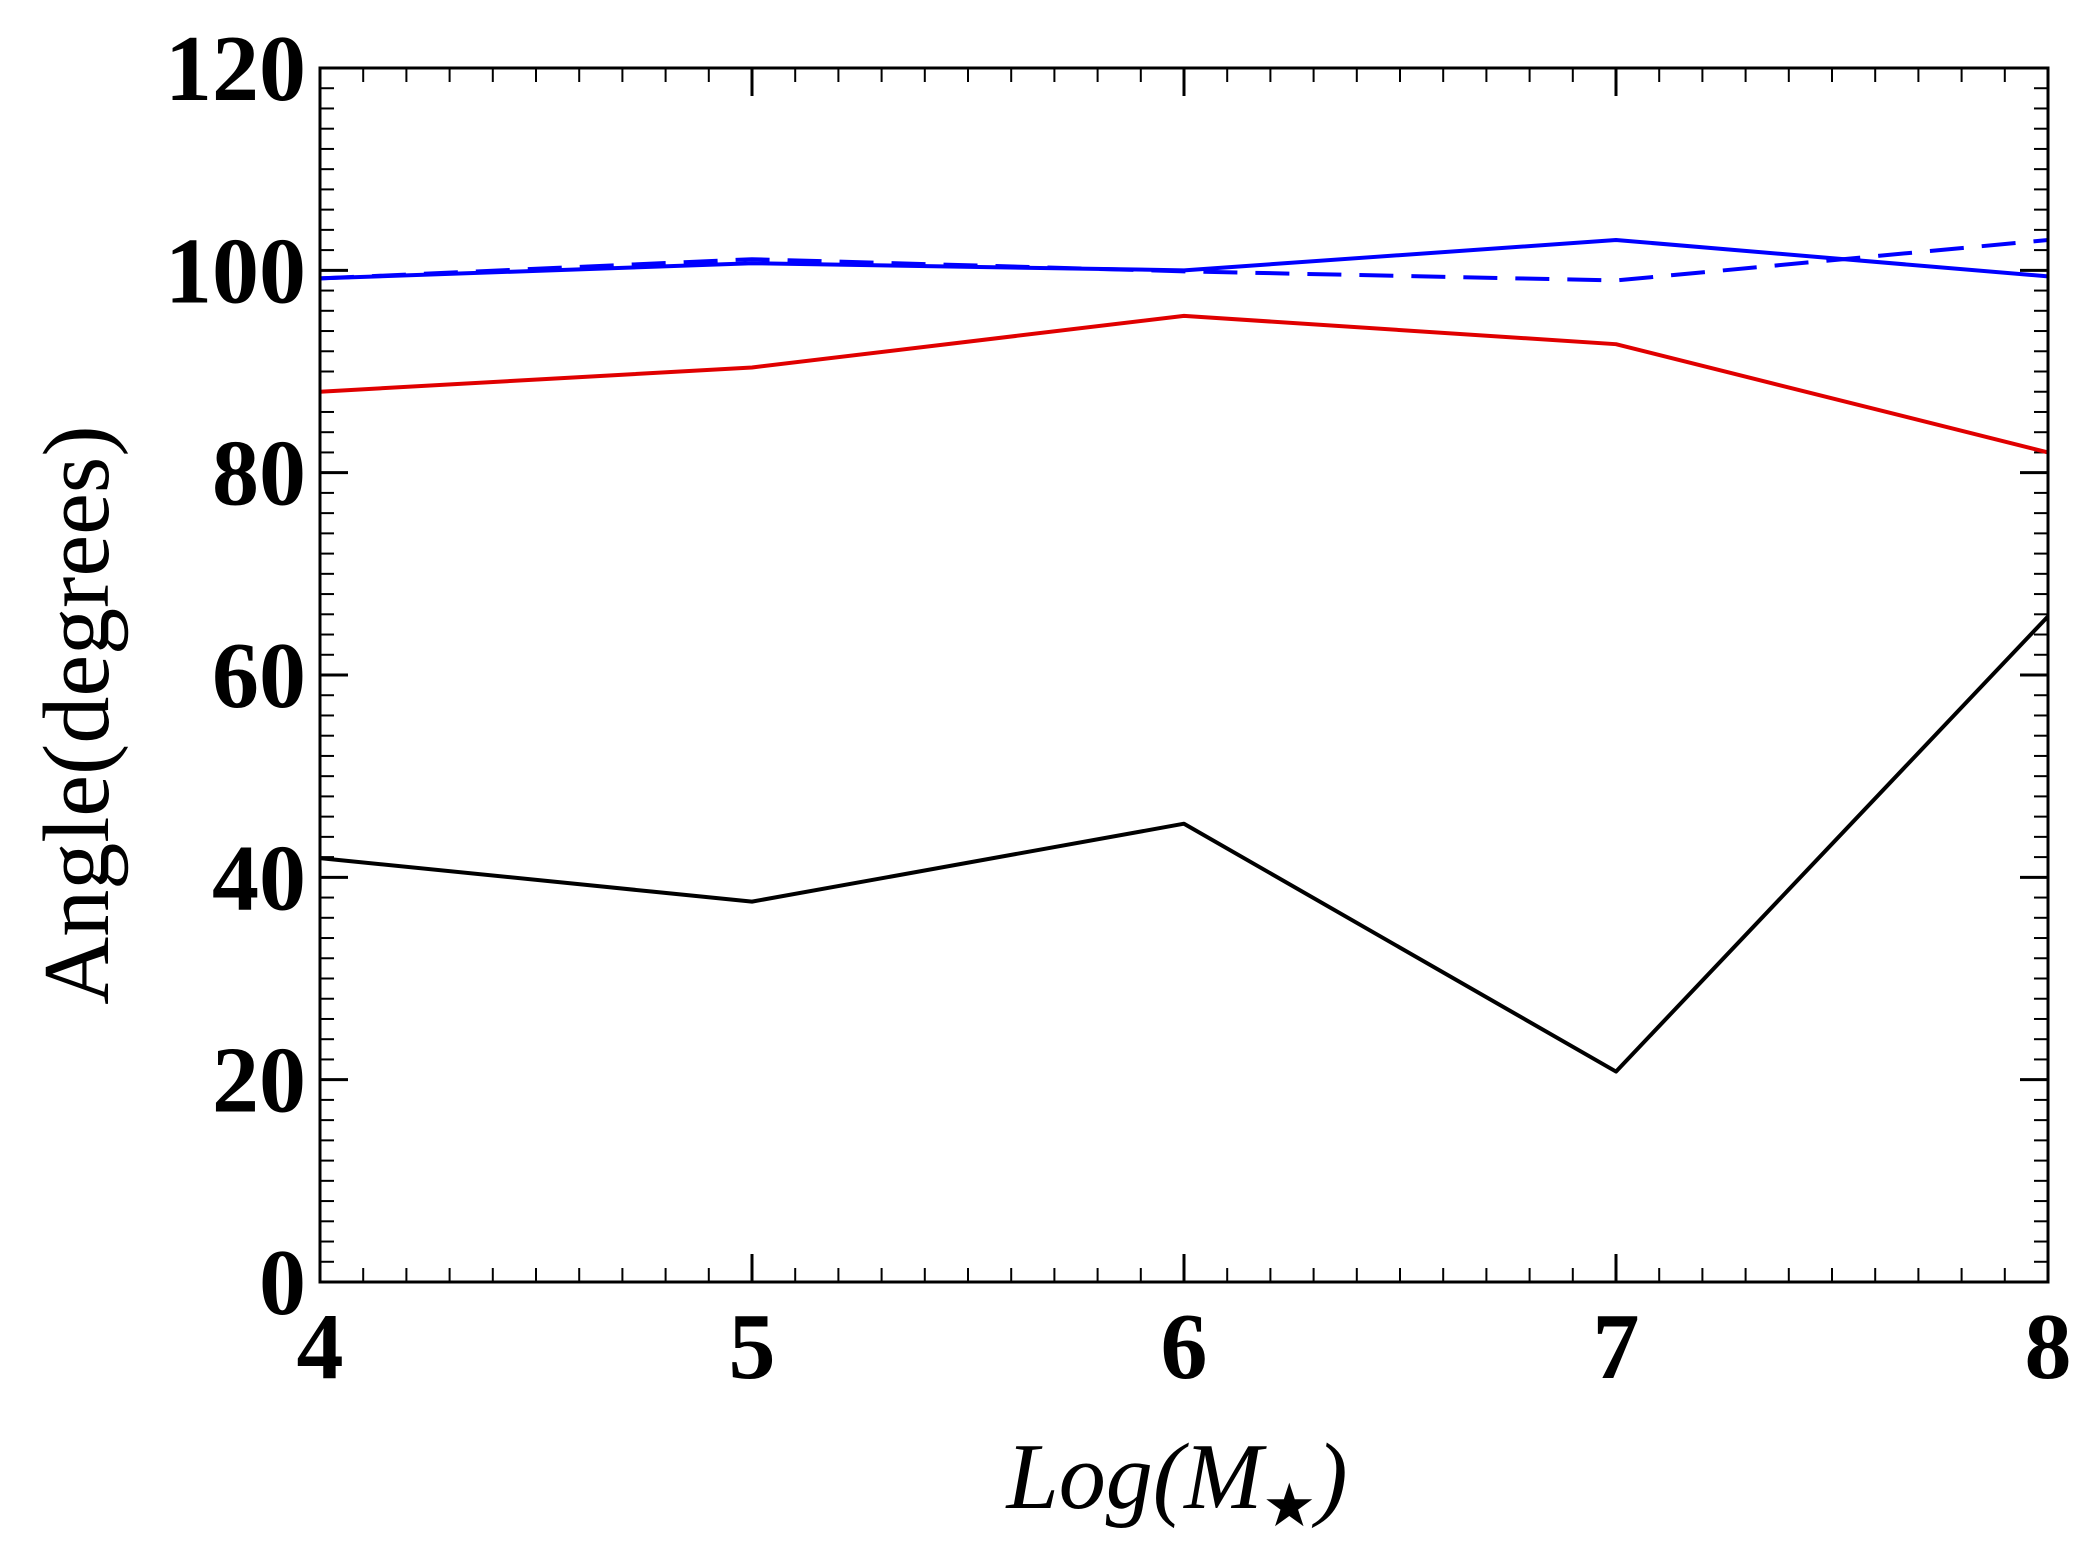 This screenshot has height=1550, width=2081. Describe the element at coordinates (235, 69) in the screenshot. I see `y-tick-label: 120` at that location.